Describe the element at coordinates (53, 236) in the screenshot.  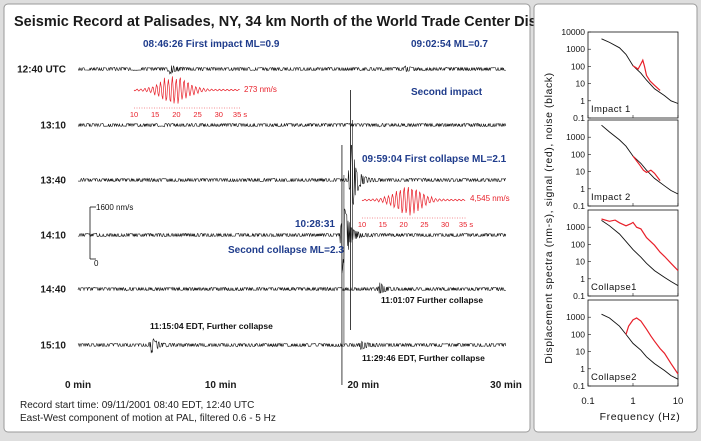
I see `trace-label: 14:10` at that location.